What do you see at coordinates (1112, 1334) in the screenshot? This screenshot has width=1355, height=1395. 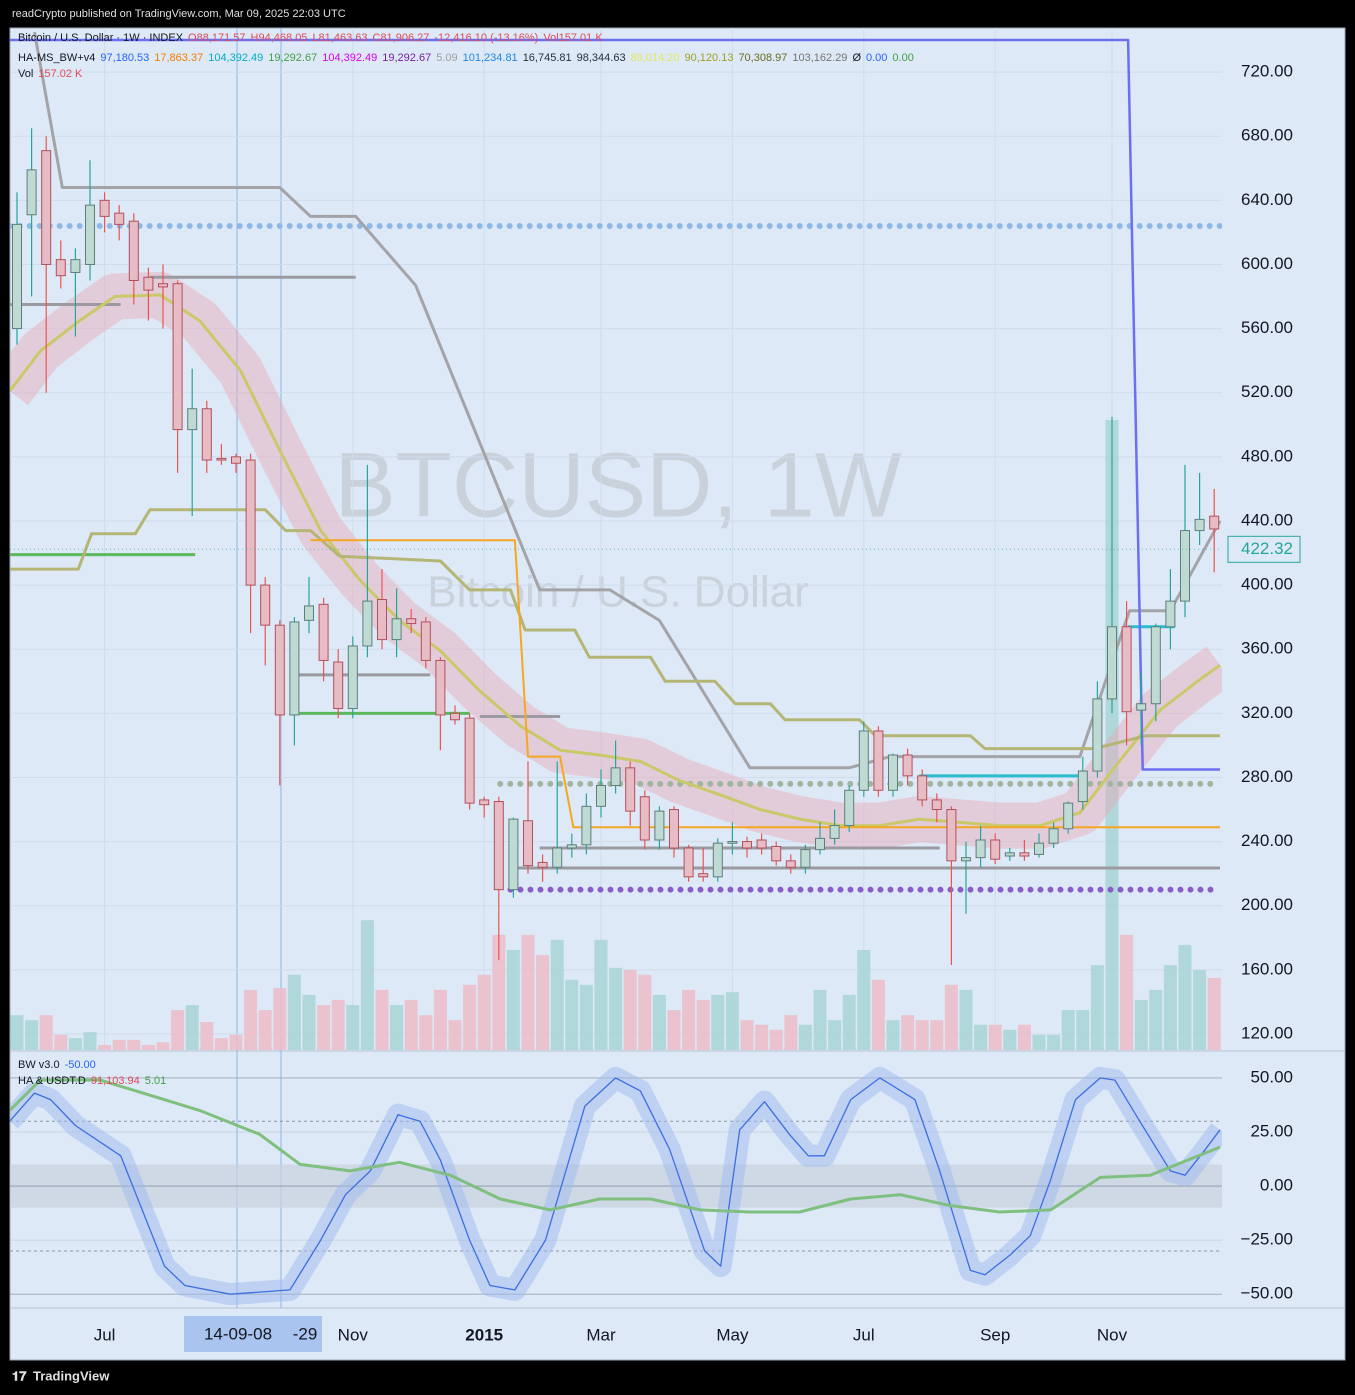 I see `x-tick-label: Nov` at bounding box center [1112, 1334].